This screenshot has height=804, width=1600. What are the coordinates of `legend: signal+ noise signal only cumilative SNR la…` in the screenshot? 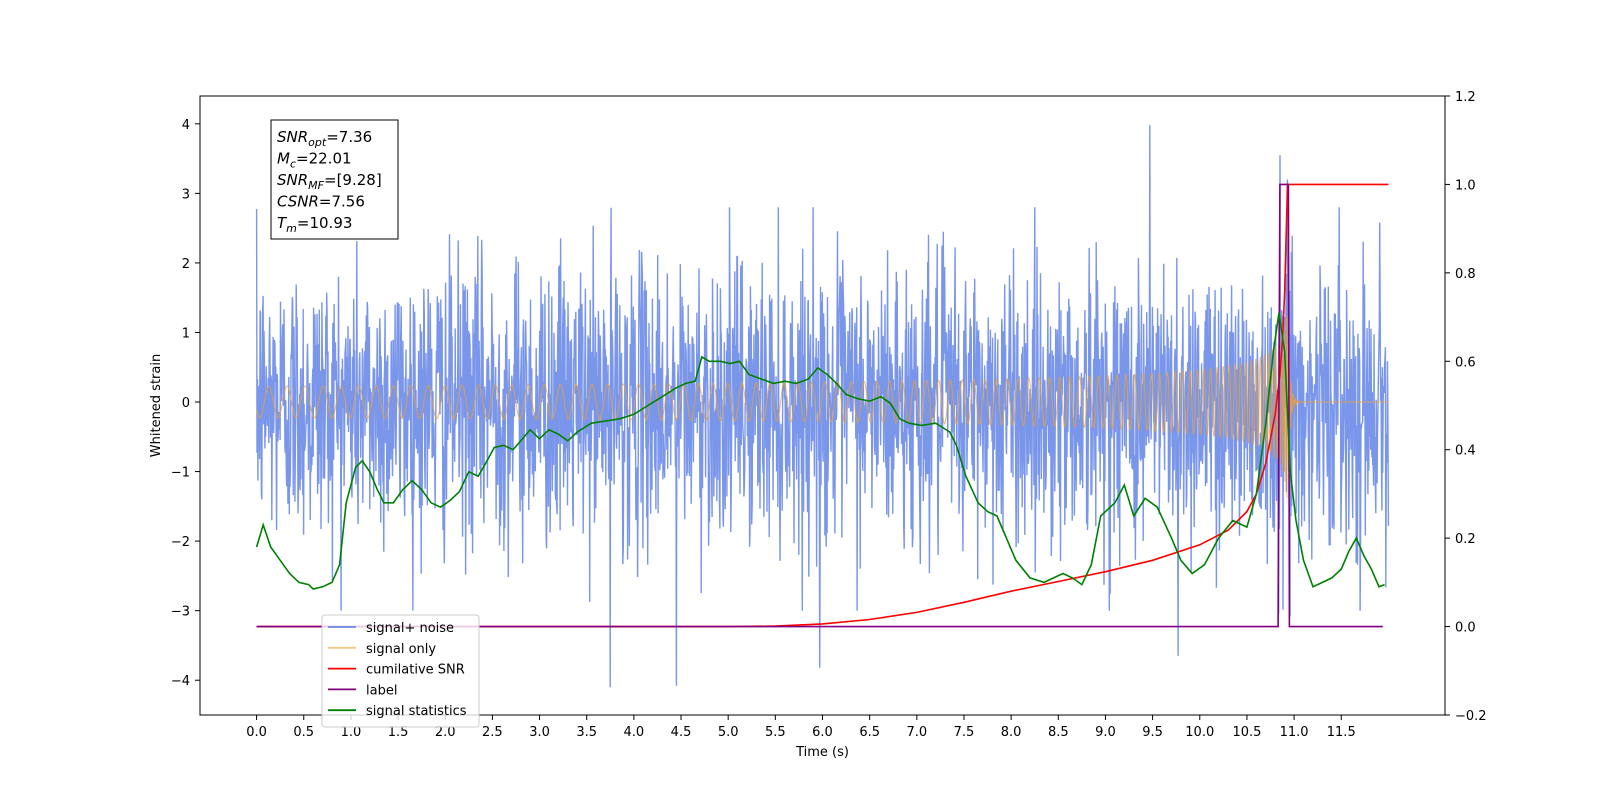 It's located at (400, 671).